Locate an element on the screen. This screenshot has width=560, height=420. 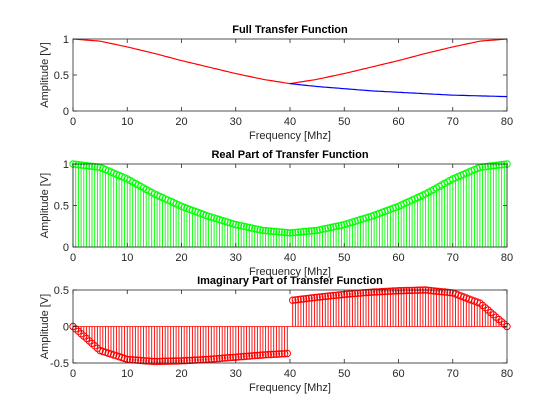
y-tick-label: 0 is located at coordinates (66, 248).